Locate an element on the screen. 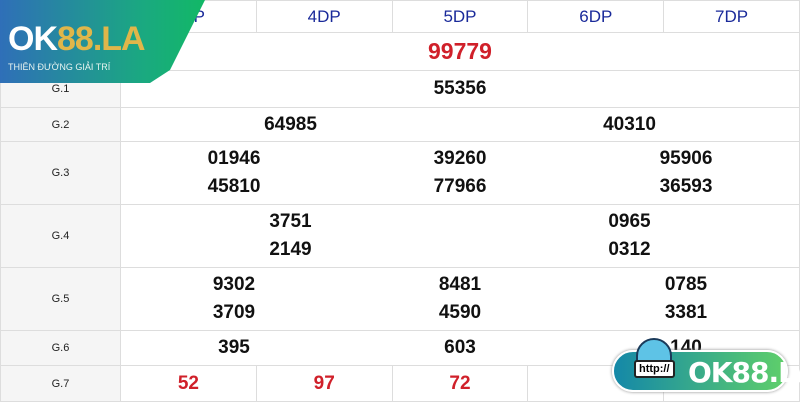 The image size is (800, 402). col-header: 4DP is located at coordinates (324, 16).